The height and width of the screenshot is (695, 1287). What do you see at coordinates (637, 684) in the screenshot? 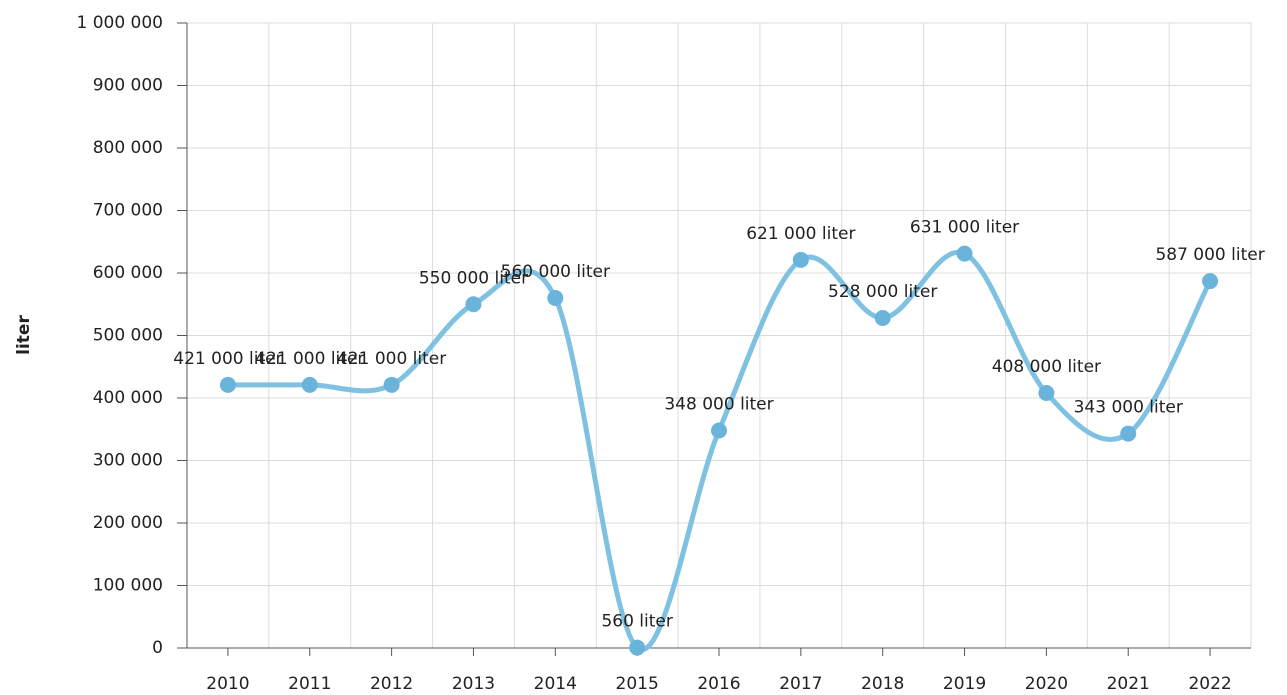
I see `x-tick-label: 2015` at bounding box center [637, 684].